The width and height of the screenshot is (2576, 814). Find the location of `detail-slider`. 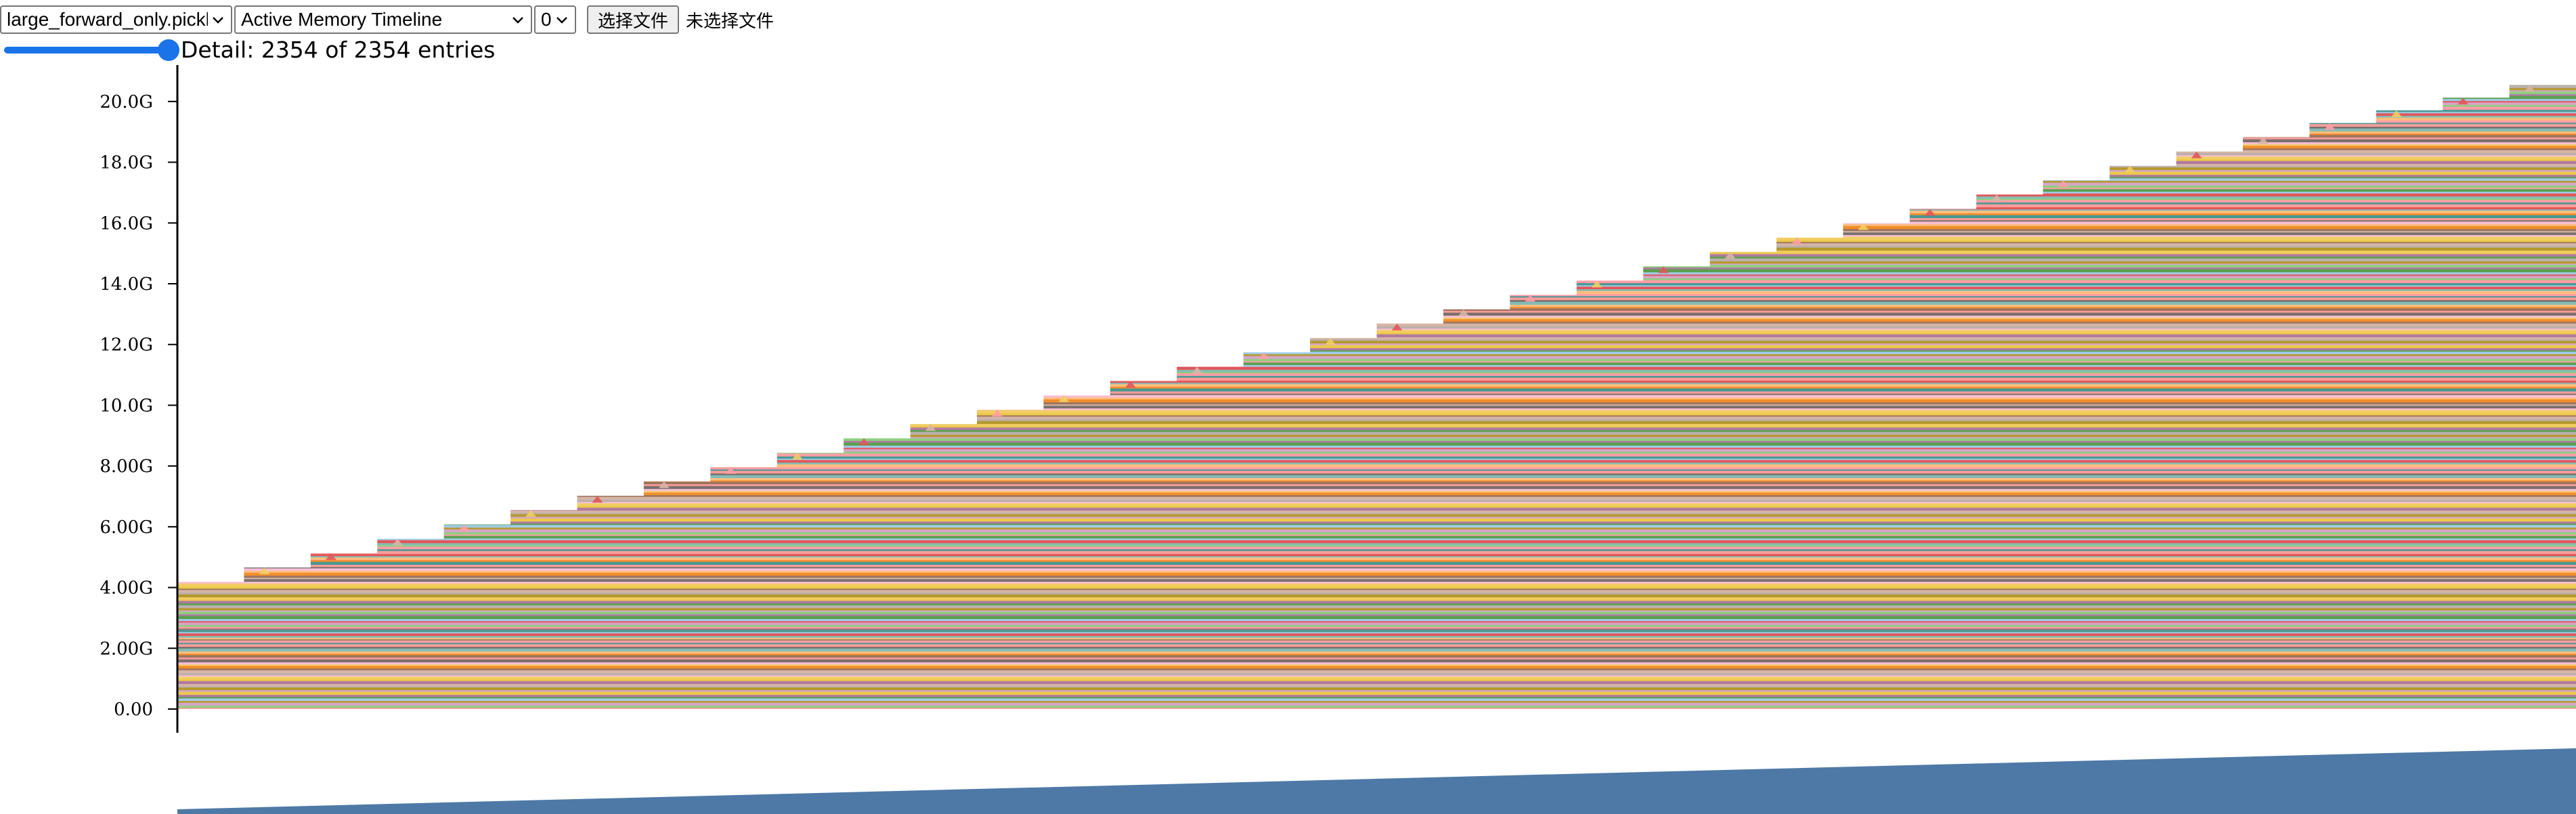

detail-slider is located at coordinates (89, 49).